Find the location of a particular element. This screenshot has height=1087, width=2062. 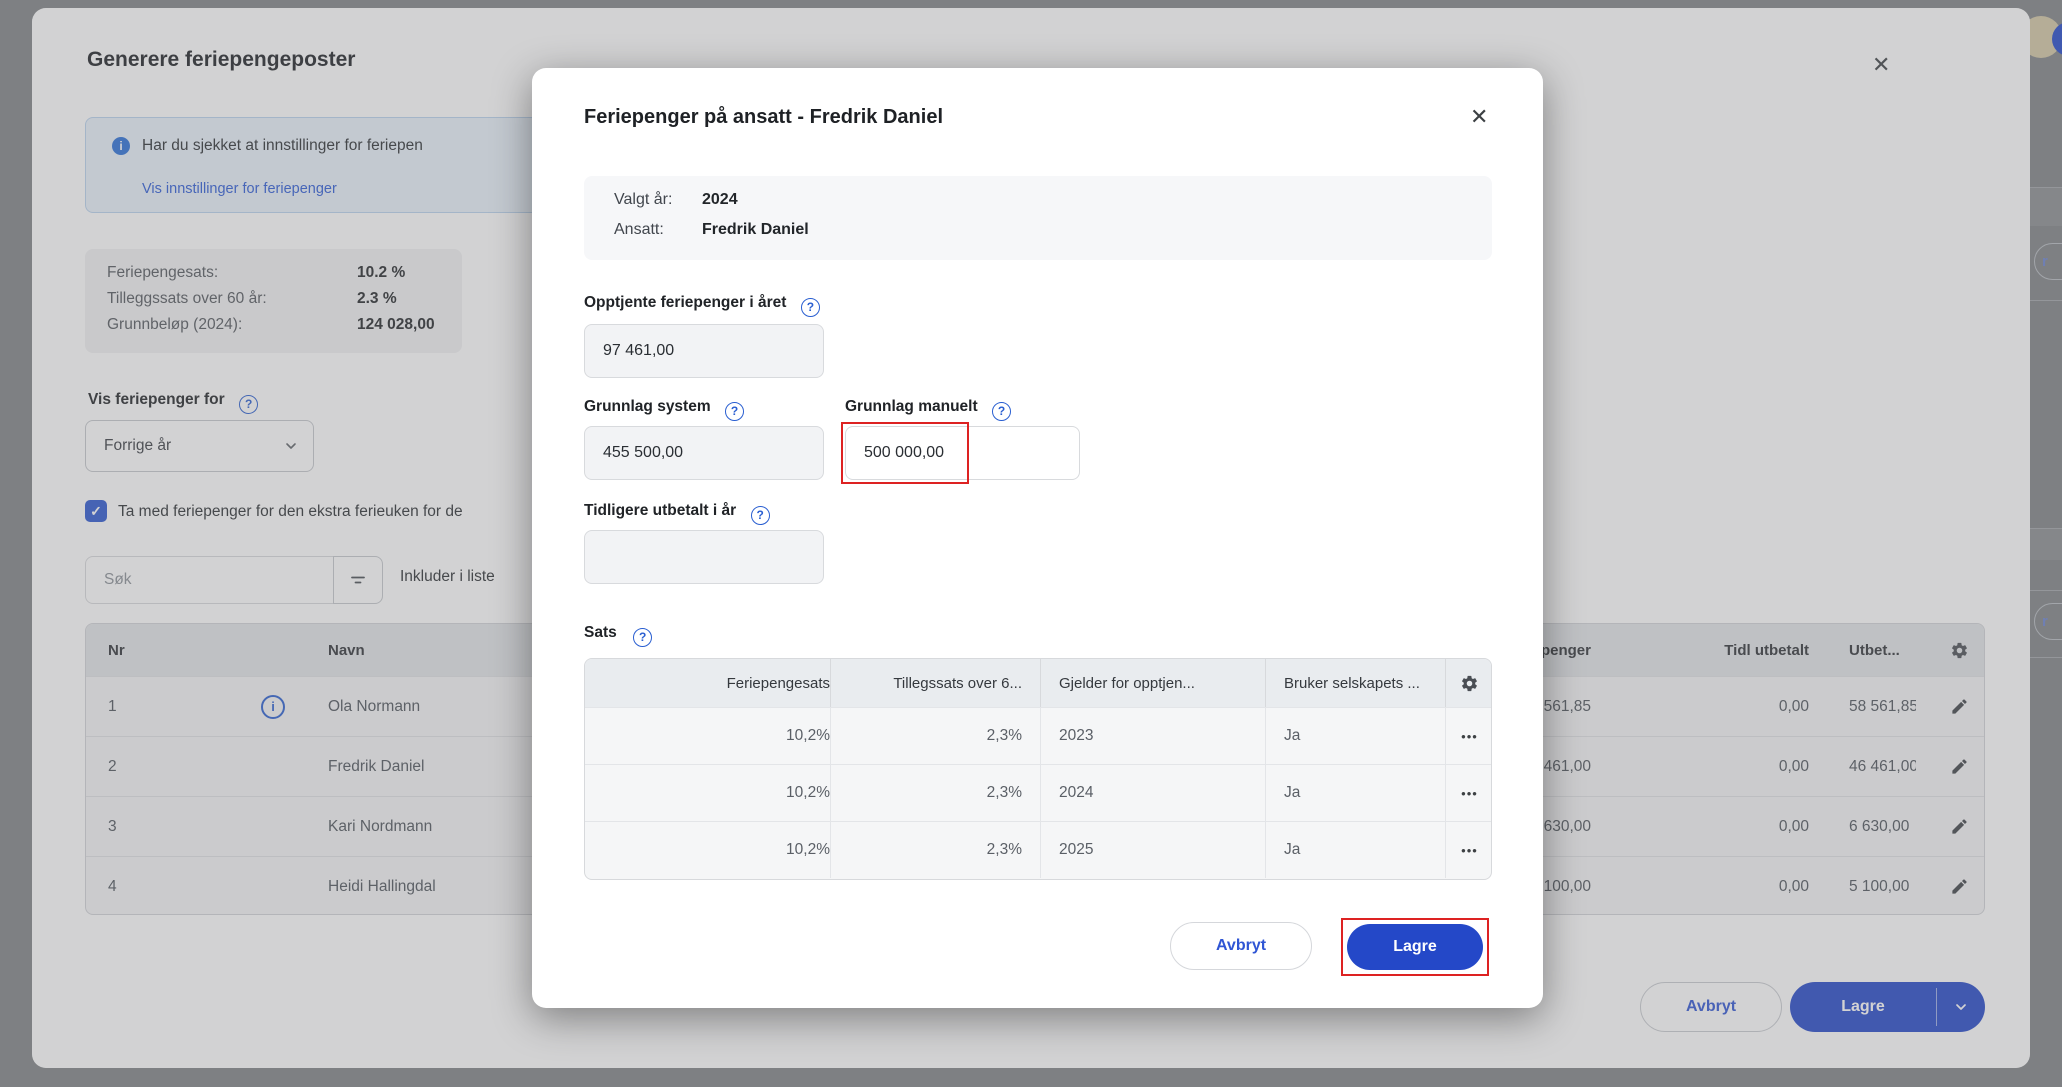

split-divider is located at coordinates (1936, 1007).